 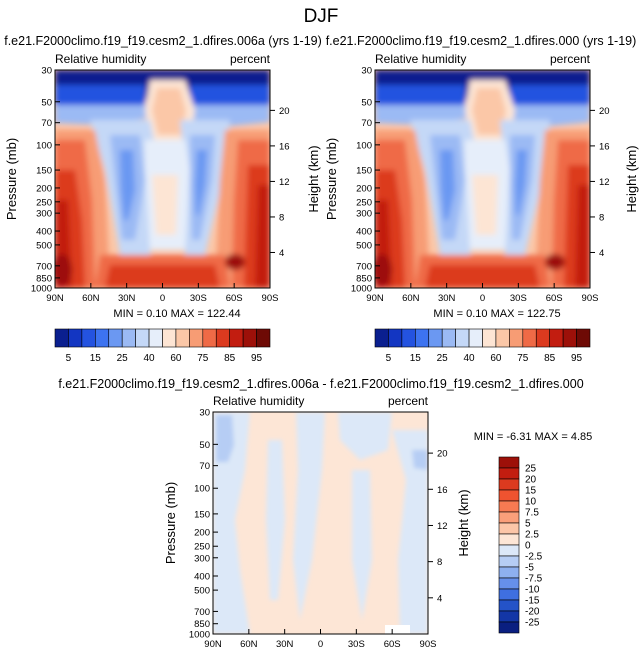 What do you see at coordinates (250, 59) in the screenshot?
I see `panel-1-right-label: percent` at bounding box center [250, 59].